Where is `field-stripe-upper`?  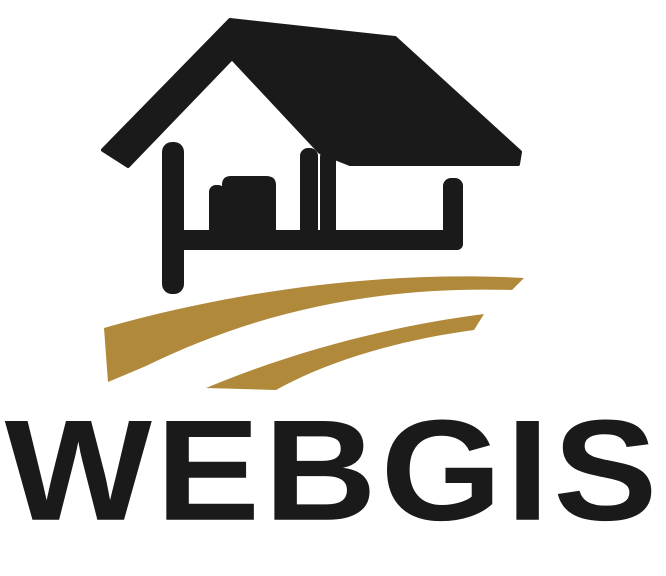
field-stripe-upper is located at coordinates (314, 329).